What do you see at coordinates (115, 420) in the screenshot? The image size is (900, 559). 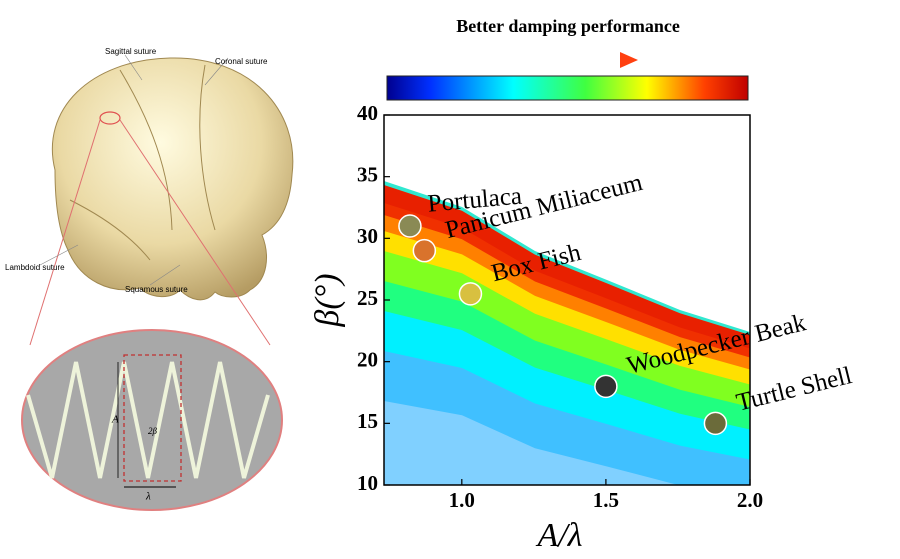 I see `inset-label: A` at bounding box center [115, 420].